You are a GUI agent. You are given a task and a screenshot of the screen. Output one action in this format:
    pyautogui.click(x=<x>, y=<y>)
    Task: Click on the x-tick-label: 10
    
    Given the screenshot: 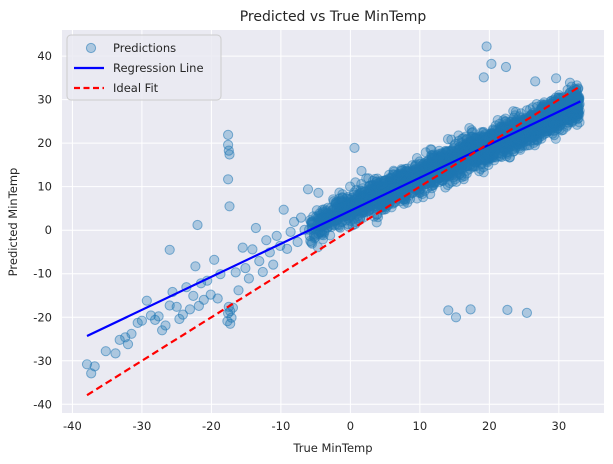 What is the action you would take?
    pyautogui.click(x=420, y=426)
    